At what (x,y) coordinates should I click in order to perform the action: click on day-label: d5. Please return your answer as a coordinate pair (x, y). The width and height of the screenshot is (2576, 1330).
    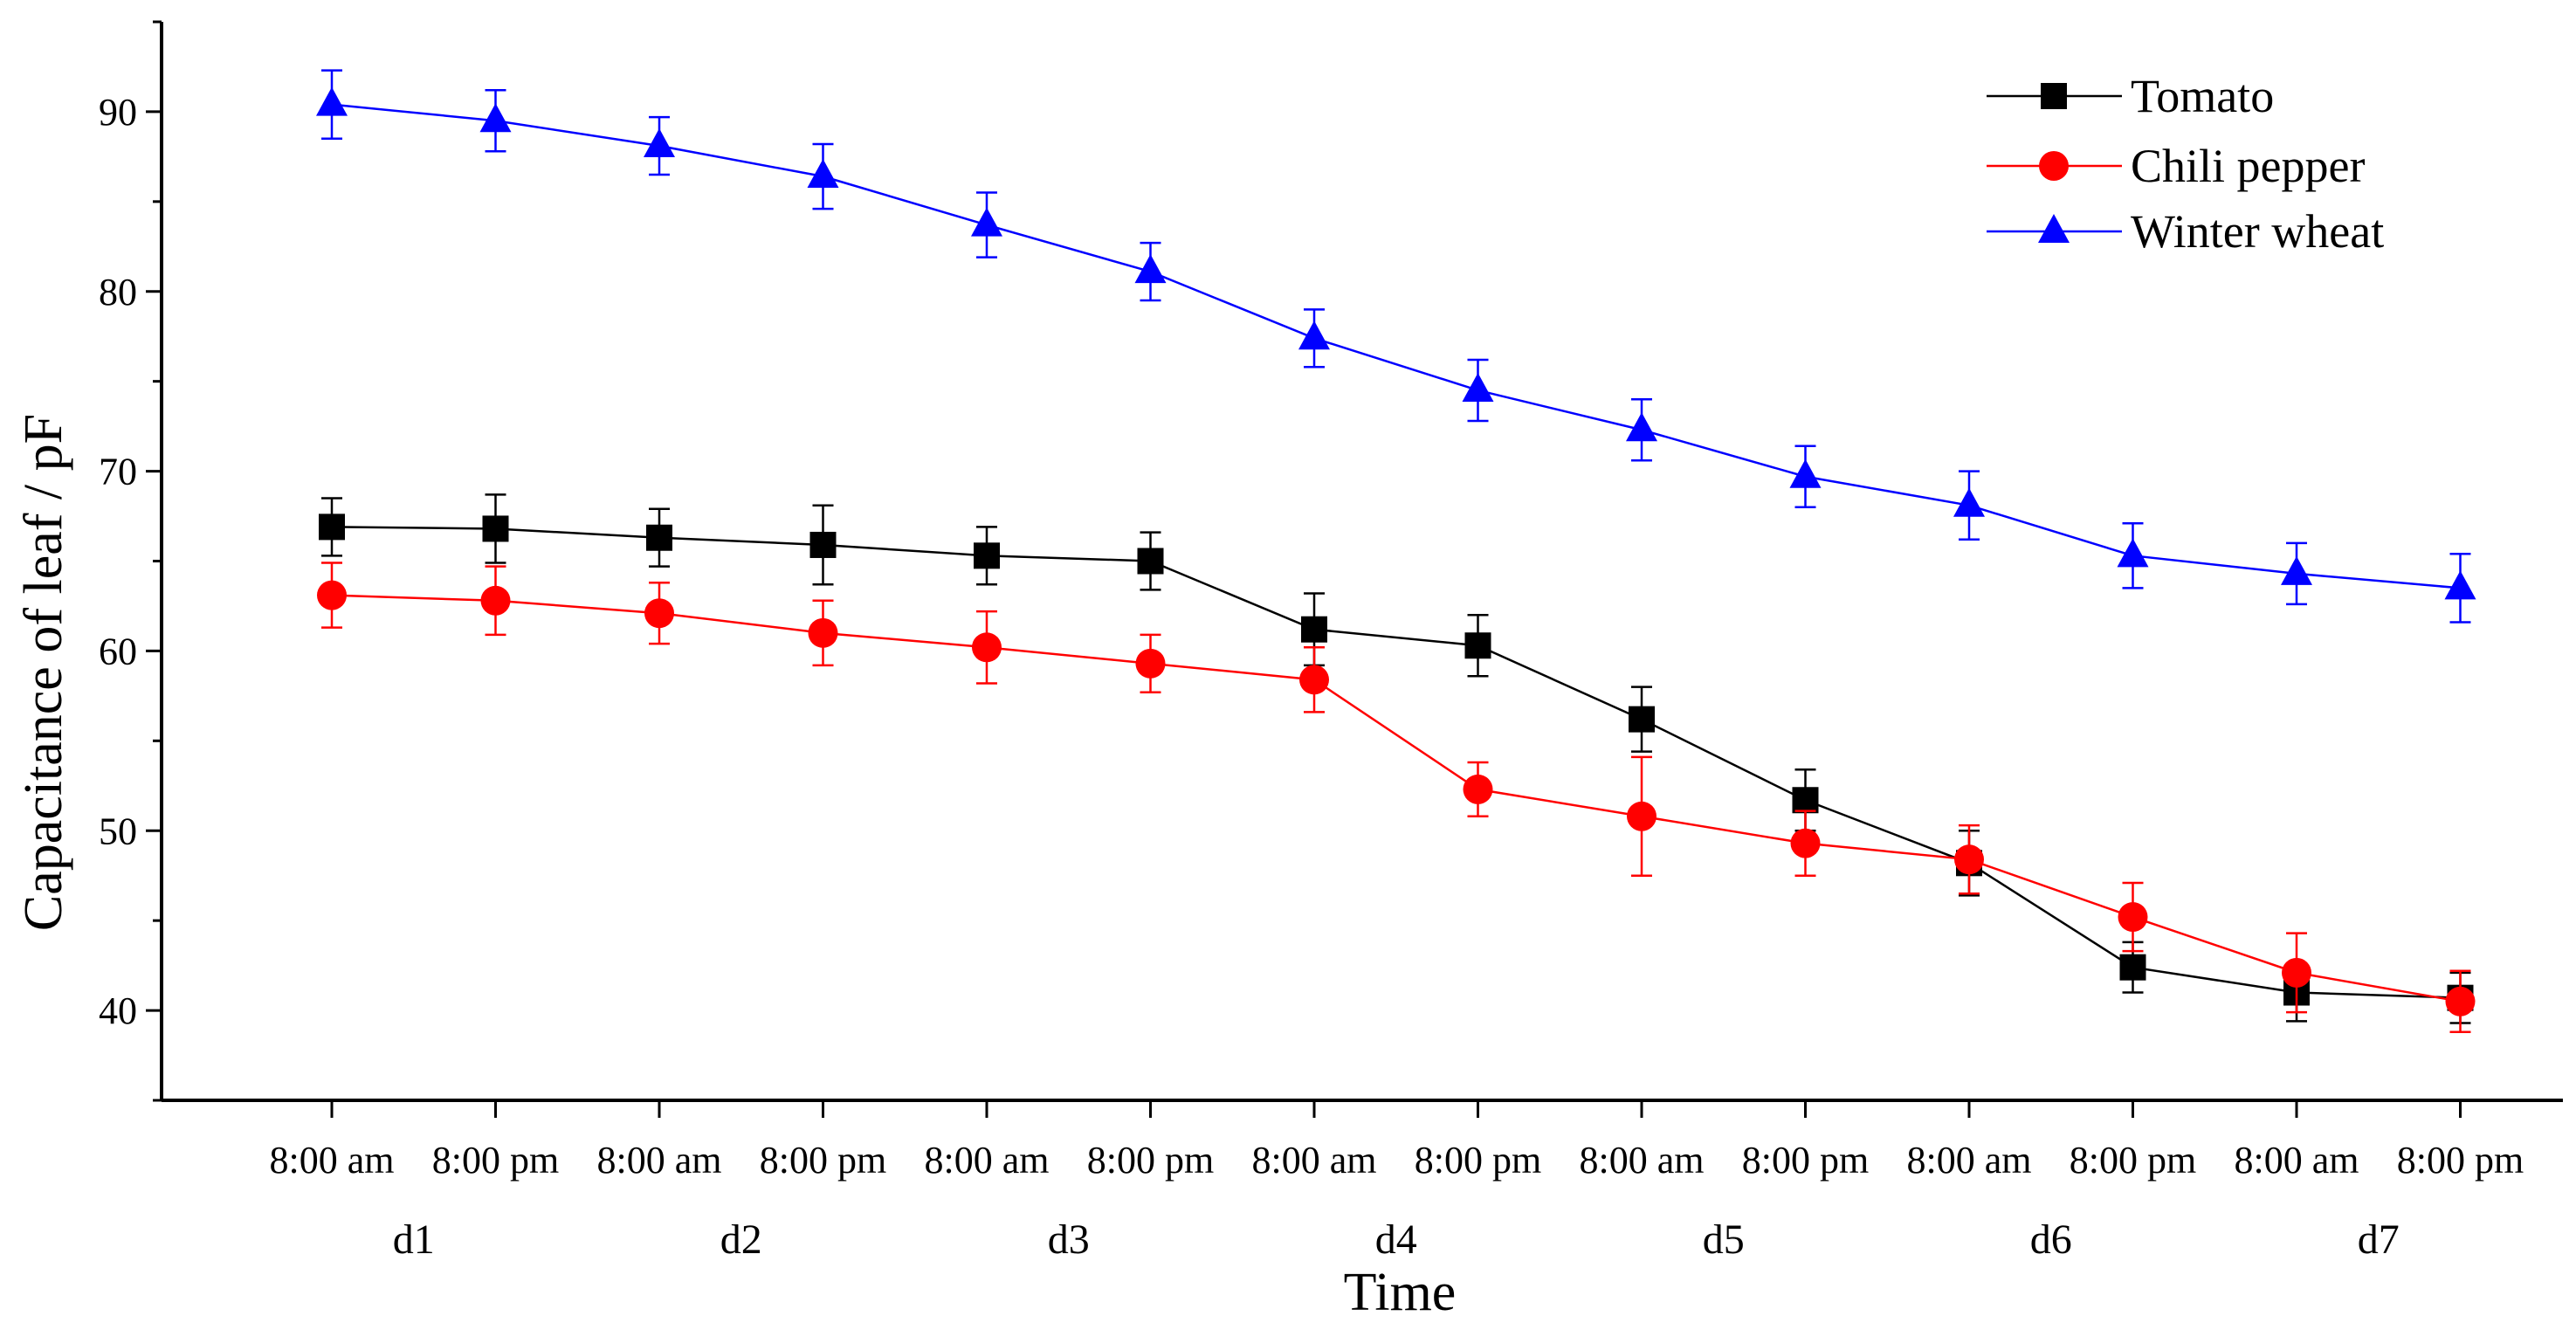
    Looking at the image, I should click on (1724, 1239).